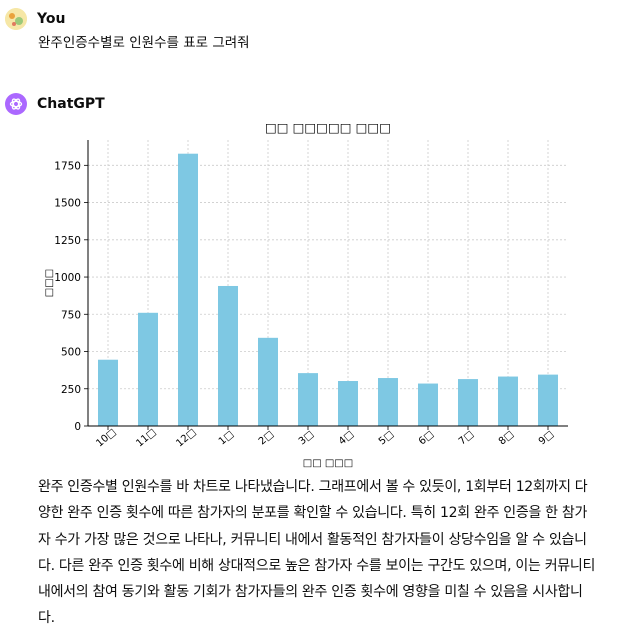 Image resolution: width=644 pixels, height=632 pixels. What do you see at coordinates (67, 204) in the screenshot?
I see `y-tick-label: 1500` at bounding box center [67, 204].